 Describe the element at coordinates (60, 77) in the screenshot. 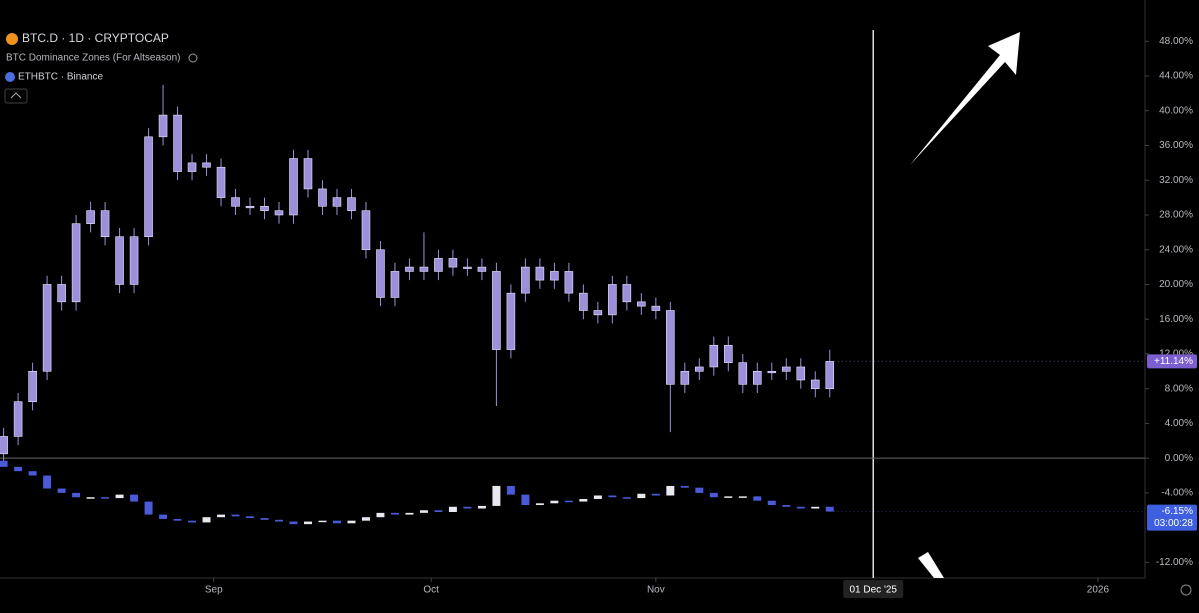

I see `compare-symbol: ETHBTC · Binance` at that location.